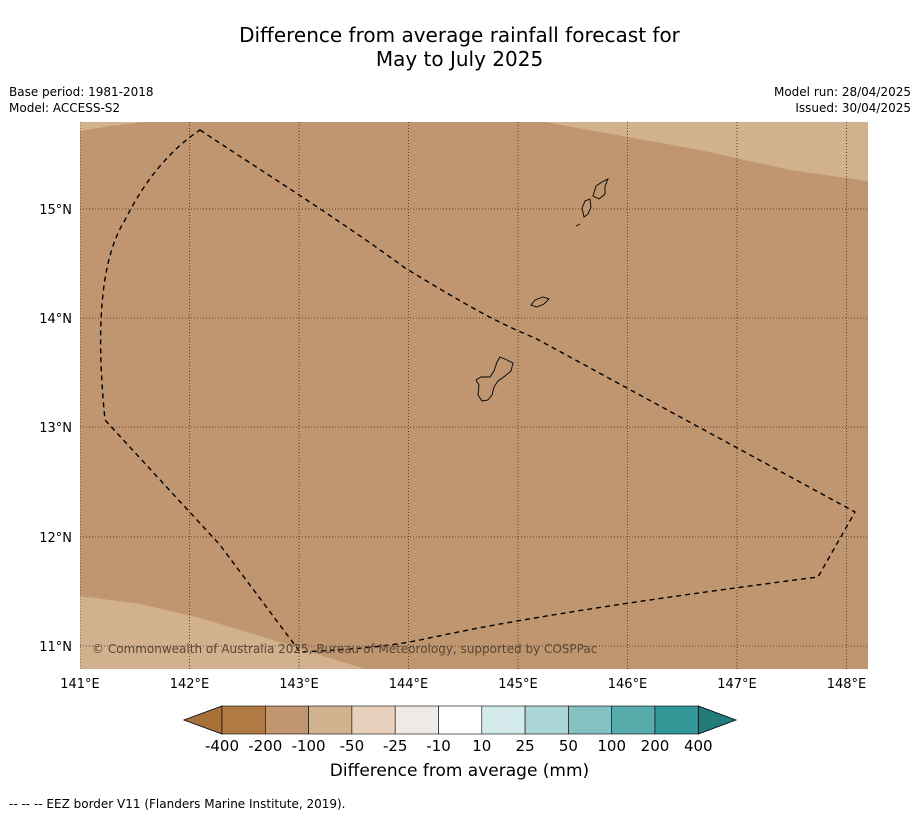  Describe the element at coordinates (222, 746) in the screenshot. I see `colorbar-tick-label: -400` at that location.